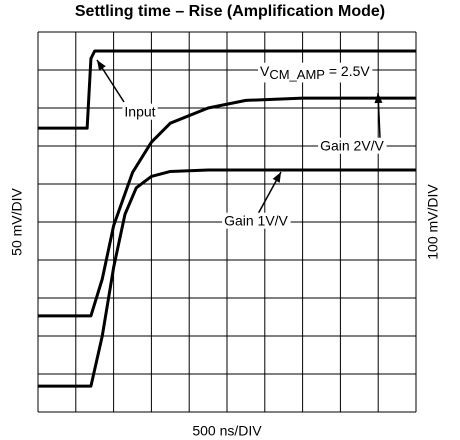 The width and height of the screenshot is (460, 440). I want to click on y-axis-label: 50 mV/DIV, so click(17, 222).